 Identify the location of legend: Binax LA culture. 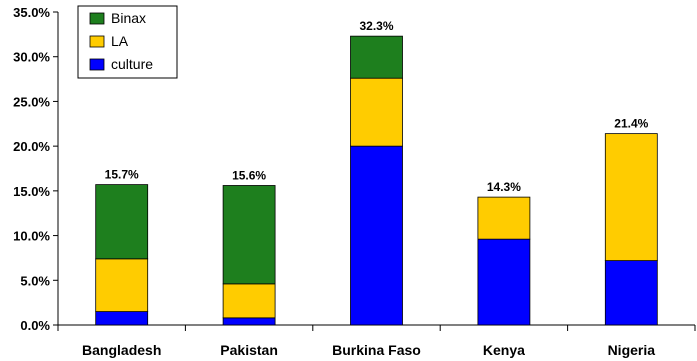
(127, 42).